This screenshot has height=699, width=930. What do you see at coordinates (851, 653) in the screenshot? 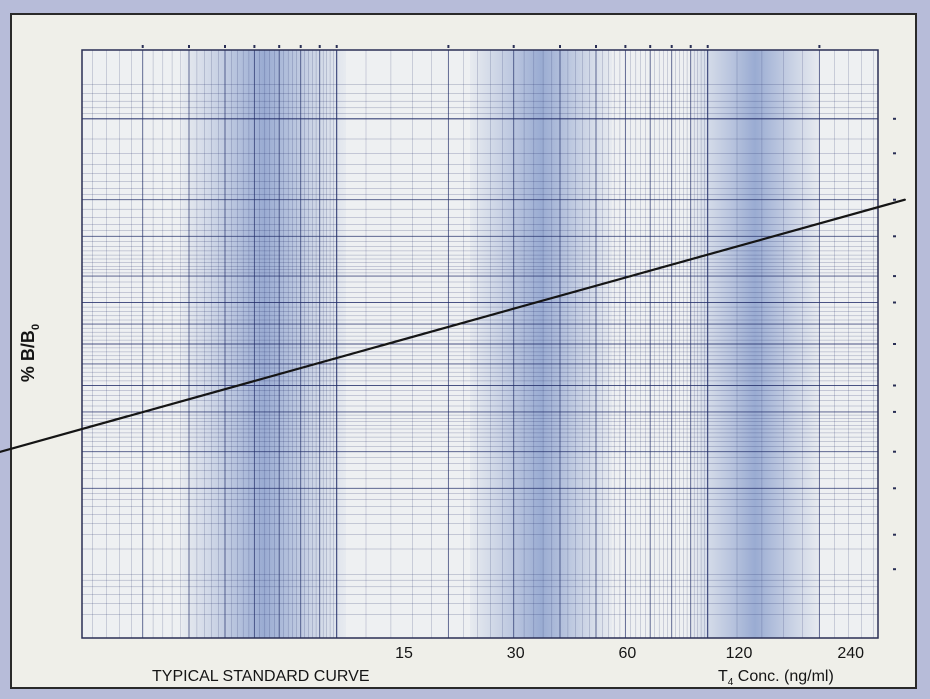
I see `x-tick-label: 240` at bounding box center [851, 653].